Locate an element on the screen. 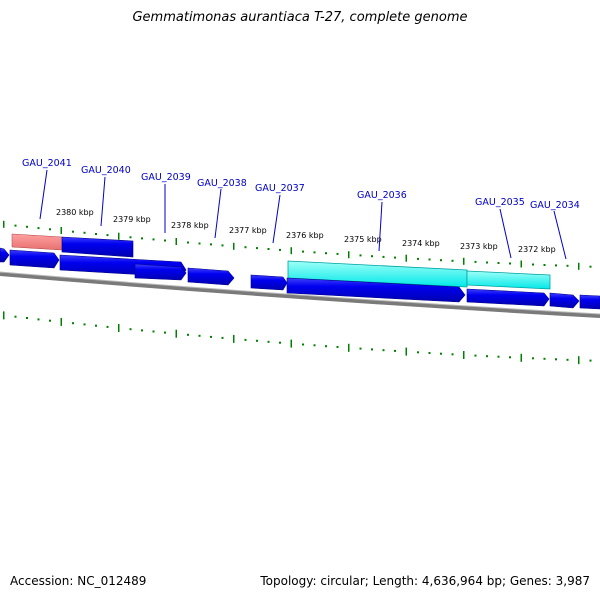 Image resolution: width=600 pixels, height=600 pixels. gene-label: GAU_2035 is located at coordinates (500, 202).